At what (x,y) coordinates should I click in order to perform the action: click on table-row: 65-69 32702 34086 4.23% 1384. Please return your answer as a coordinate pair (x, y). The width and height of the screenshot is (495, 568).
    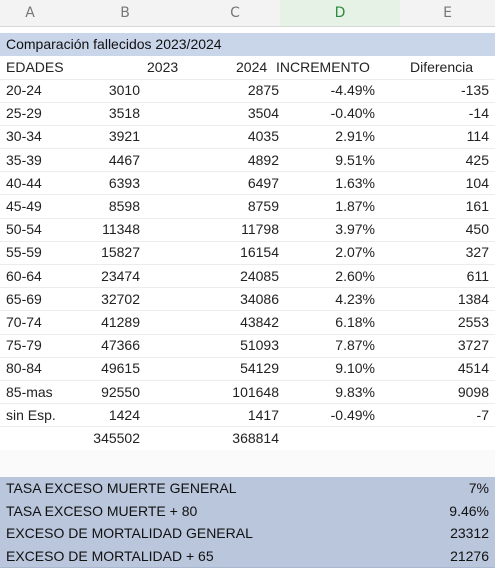
    Looking at the image, I should click on (247, 300).